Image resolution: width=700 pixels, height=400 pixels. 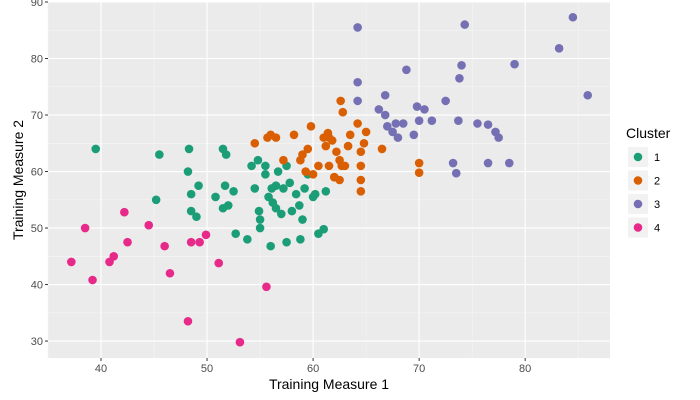 I want to click on y-axis-ticks: 30 40 50 60 70 80 90, so click(x=39, y=174).